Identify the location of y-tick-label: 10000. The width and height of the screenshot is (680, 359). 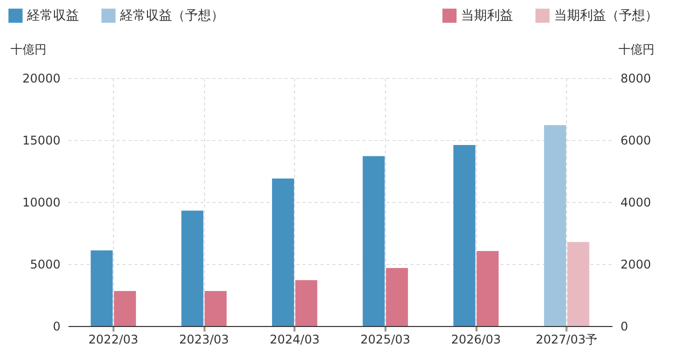
(41, 203).